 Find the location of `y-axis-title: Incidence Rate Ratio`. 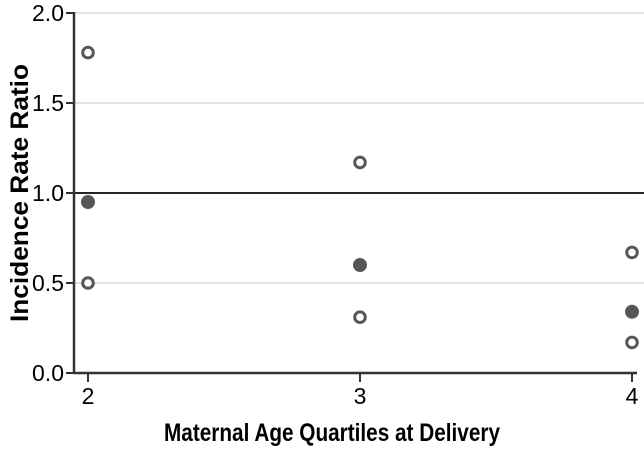

y-axis-title: Incidence Rate Ratio is located at coordinates (20, 193).